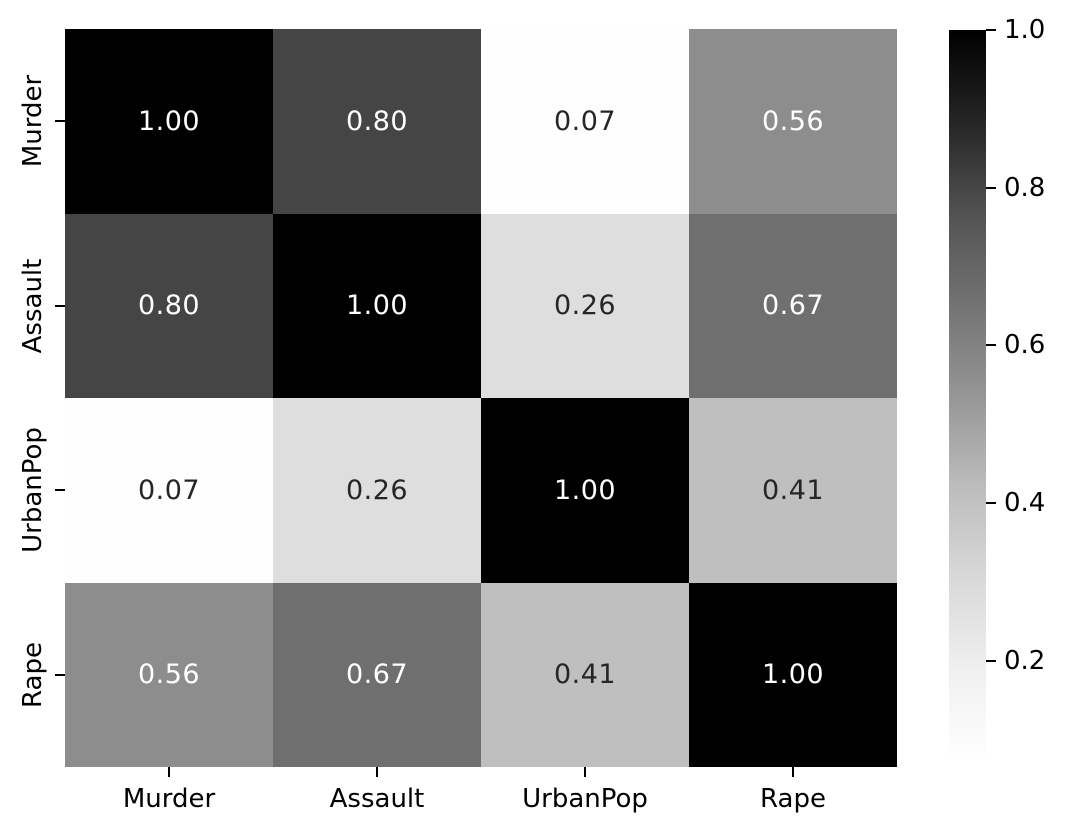 The height and width of the screenshot is (832, 1066). What do you see at coordinates (33, 306) in the screenshot?
I see `y-tick-label: Assault` at bounding box center [33, 306].